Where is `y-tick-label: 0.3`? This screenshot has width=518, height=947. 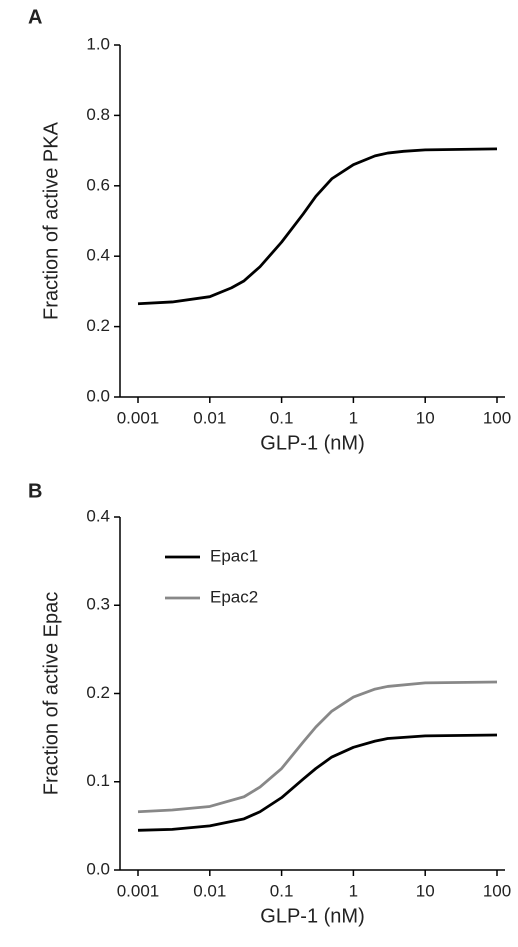 y-tick-label: 0.3 is located at coordinates (98, 604).